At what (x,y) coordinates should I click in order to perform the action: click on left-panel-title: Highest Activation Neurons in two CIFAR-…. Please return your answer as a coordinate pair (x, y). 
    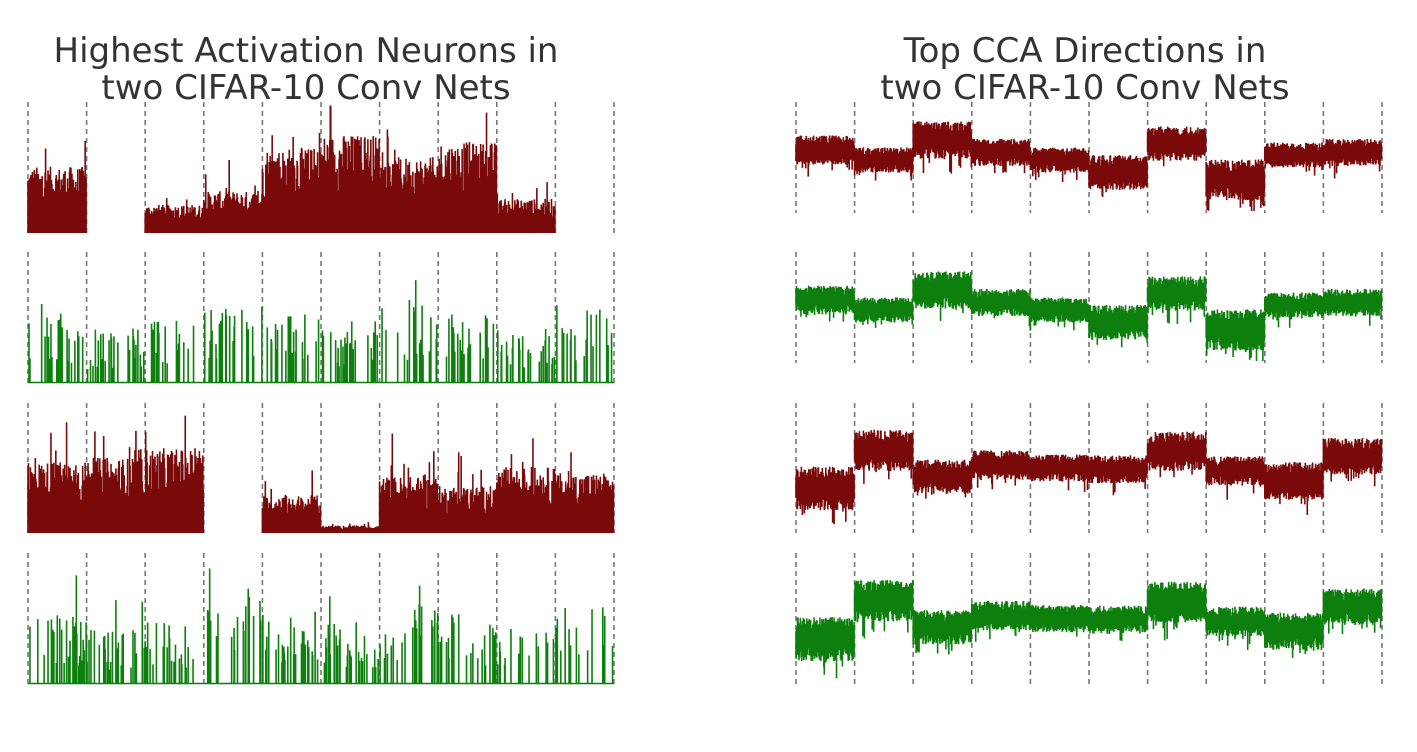
    Looking at the image, I should click on (306, 69).